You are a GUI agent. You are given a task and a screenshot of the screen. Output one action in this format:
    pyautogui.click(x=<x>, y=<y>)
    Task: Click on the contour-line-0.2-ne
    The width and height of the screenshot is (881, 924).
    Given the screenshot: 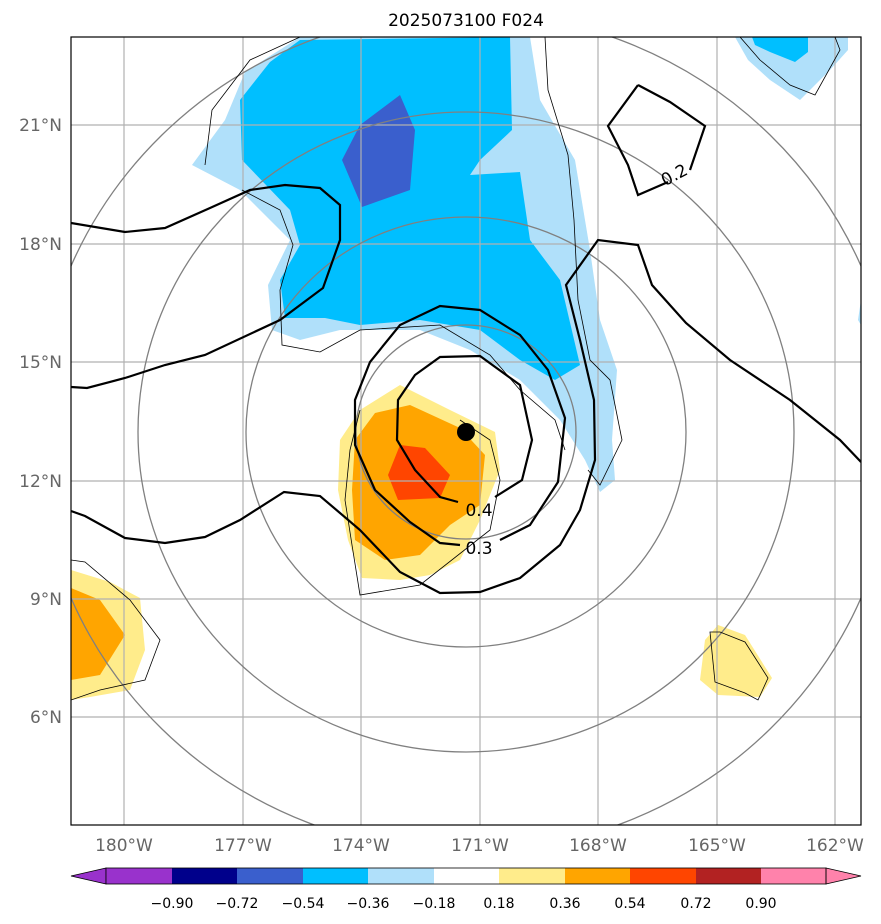 What is the action you would take?
    pyautogui.click(x=656, y=140)
    